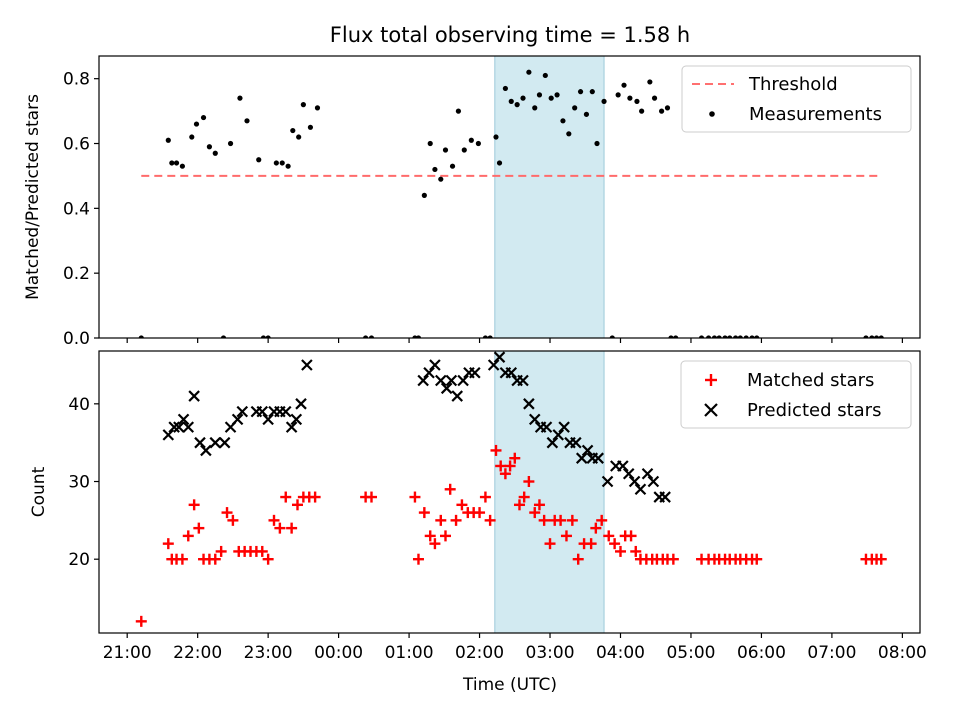 This screenshot has height=720, width=960. Describe the element at coordinates (796, 99) in the screenshot. I see `top-legend: Threshold Measurements` at that location.